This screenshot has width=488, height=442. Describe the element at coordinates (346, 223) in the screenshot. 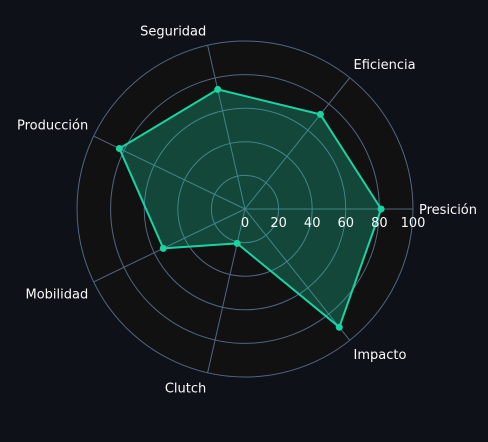

I see `tick-label-60: 60` at that location.